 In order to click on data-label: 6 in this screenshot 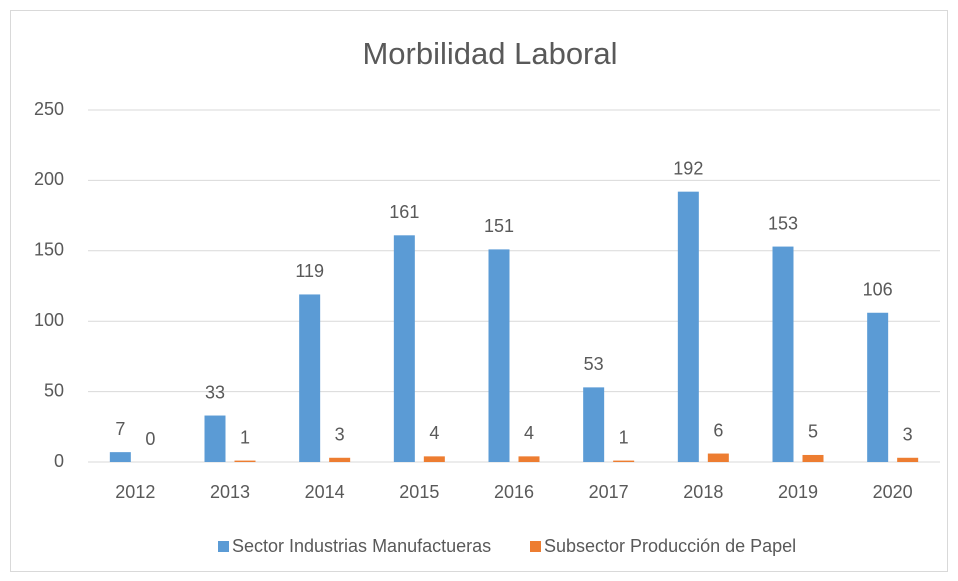, I will do `click(718, 430)`.